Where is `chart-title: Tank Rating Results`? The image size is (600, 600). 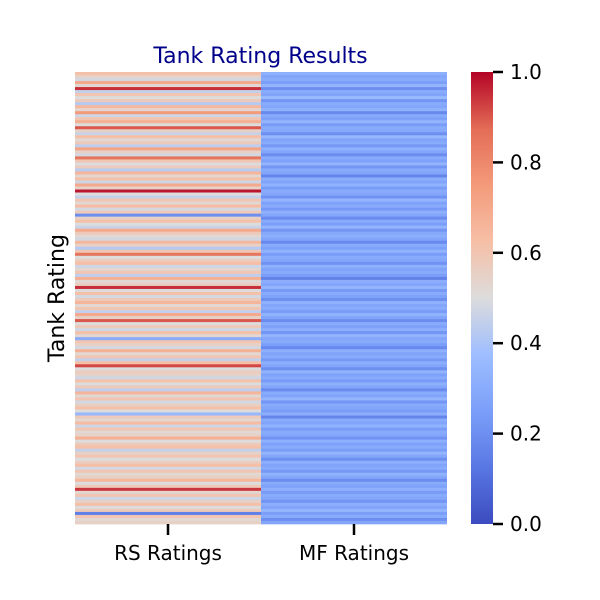
chart-title: Tank Rating Results is located at coordinates (259, 56).